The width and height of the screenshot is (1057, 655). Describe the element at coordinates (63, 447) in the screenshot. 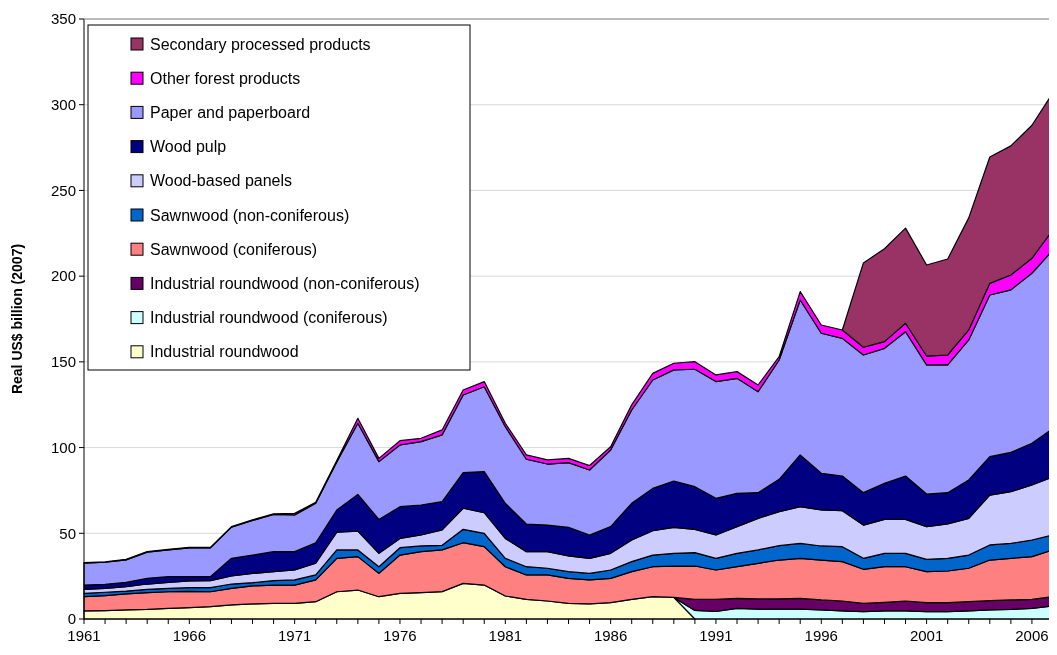

I see `y-tick-label: 100` at that location.